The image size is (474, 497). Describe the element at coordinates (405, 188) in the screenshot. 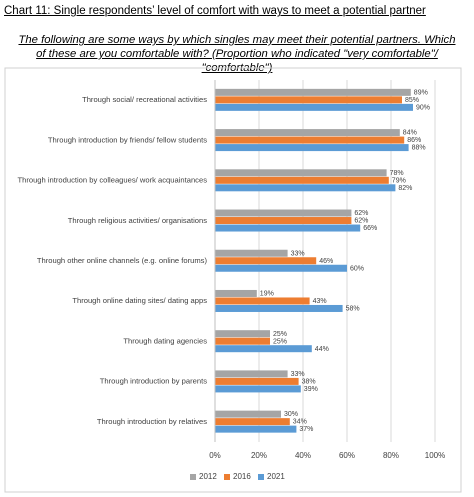

I see `value-label: 82%` at that location.